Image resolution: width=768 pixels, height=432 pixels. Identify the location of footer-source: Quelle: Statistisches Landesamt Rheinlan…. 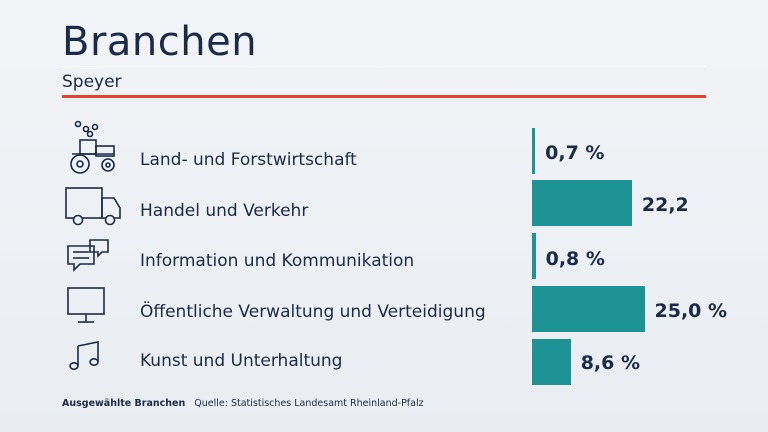
(309, 403).